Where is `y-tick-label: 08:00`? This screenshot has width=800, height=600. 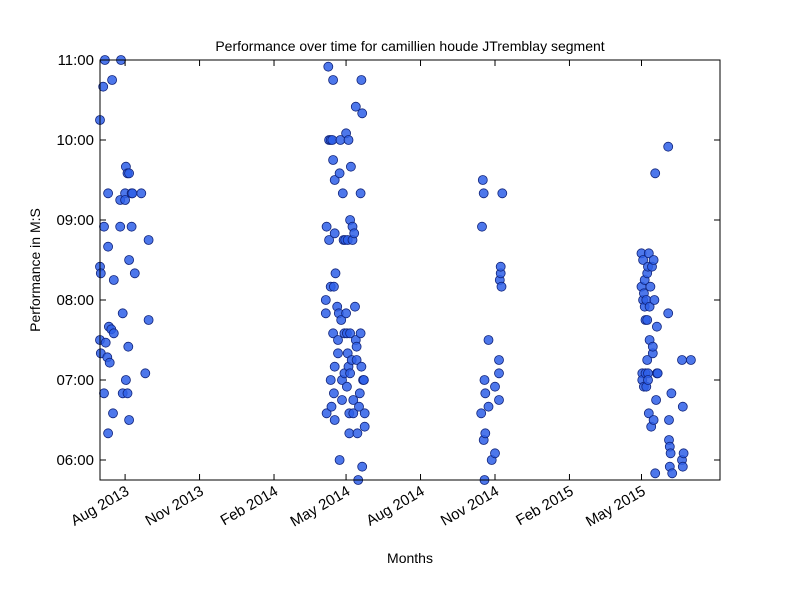 y-tick-label: 08:00 is located at coordinates (75, 300).